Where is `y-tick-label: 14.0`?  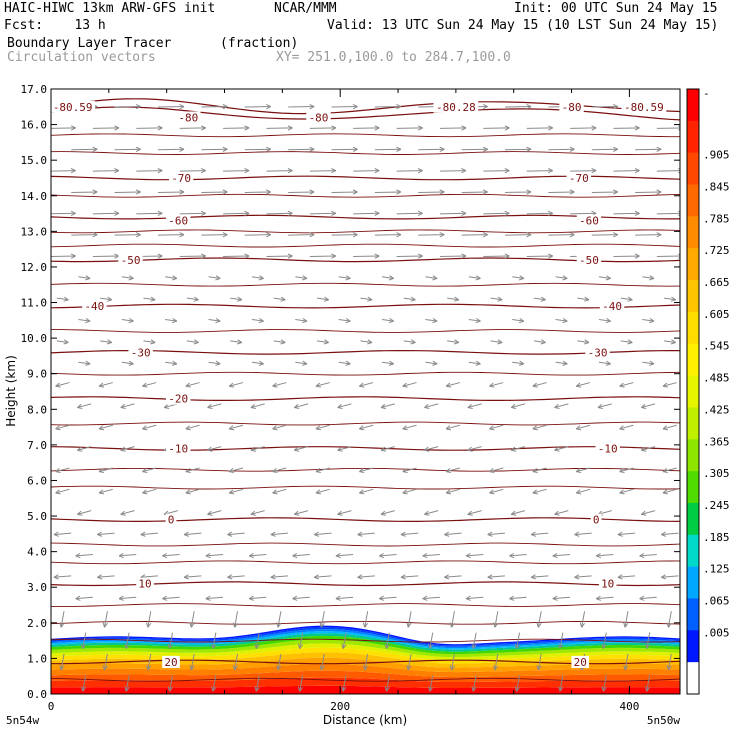 y-tick-label: 14.0 is located at coordinates (34, 196).